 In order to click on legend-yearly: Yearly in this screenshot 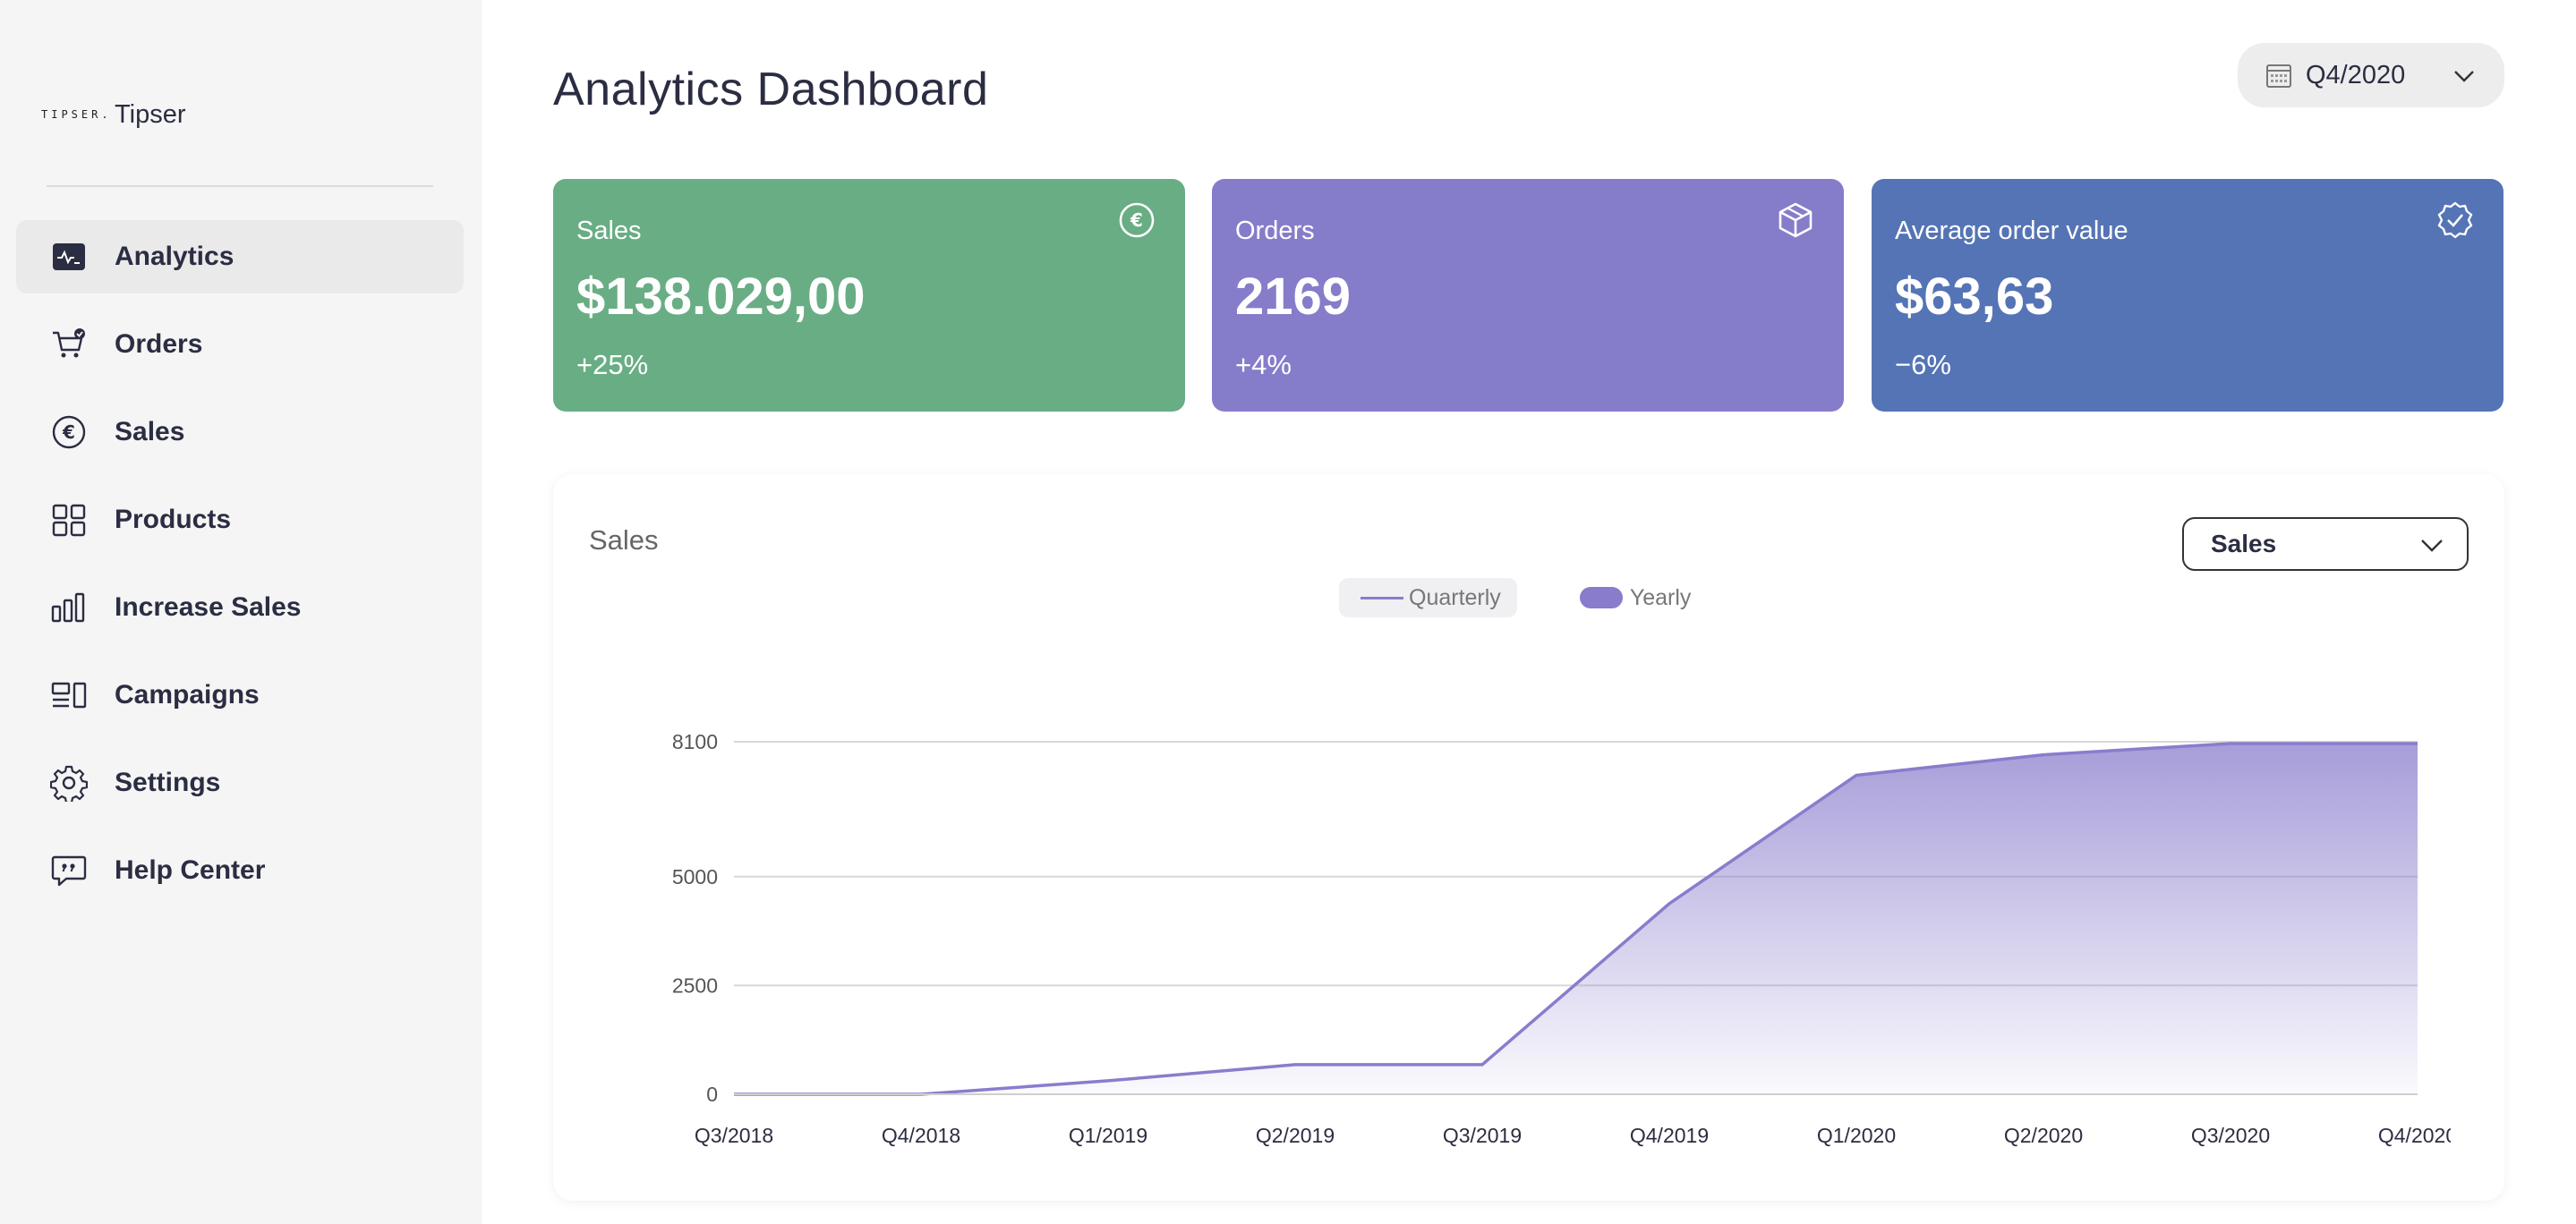, I will do `click(1633, 597)`.